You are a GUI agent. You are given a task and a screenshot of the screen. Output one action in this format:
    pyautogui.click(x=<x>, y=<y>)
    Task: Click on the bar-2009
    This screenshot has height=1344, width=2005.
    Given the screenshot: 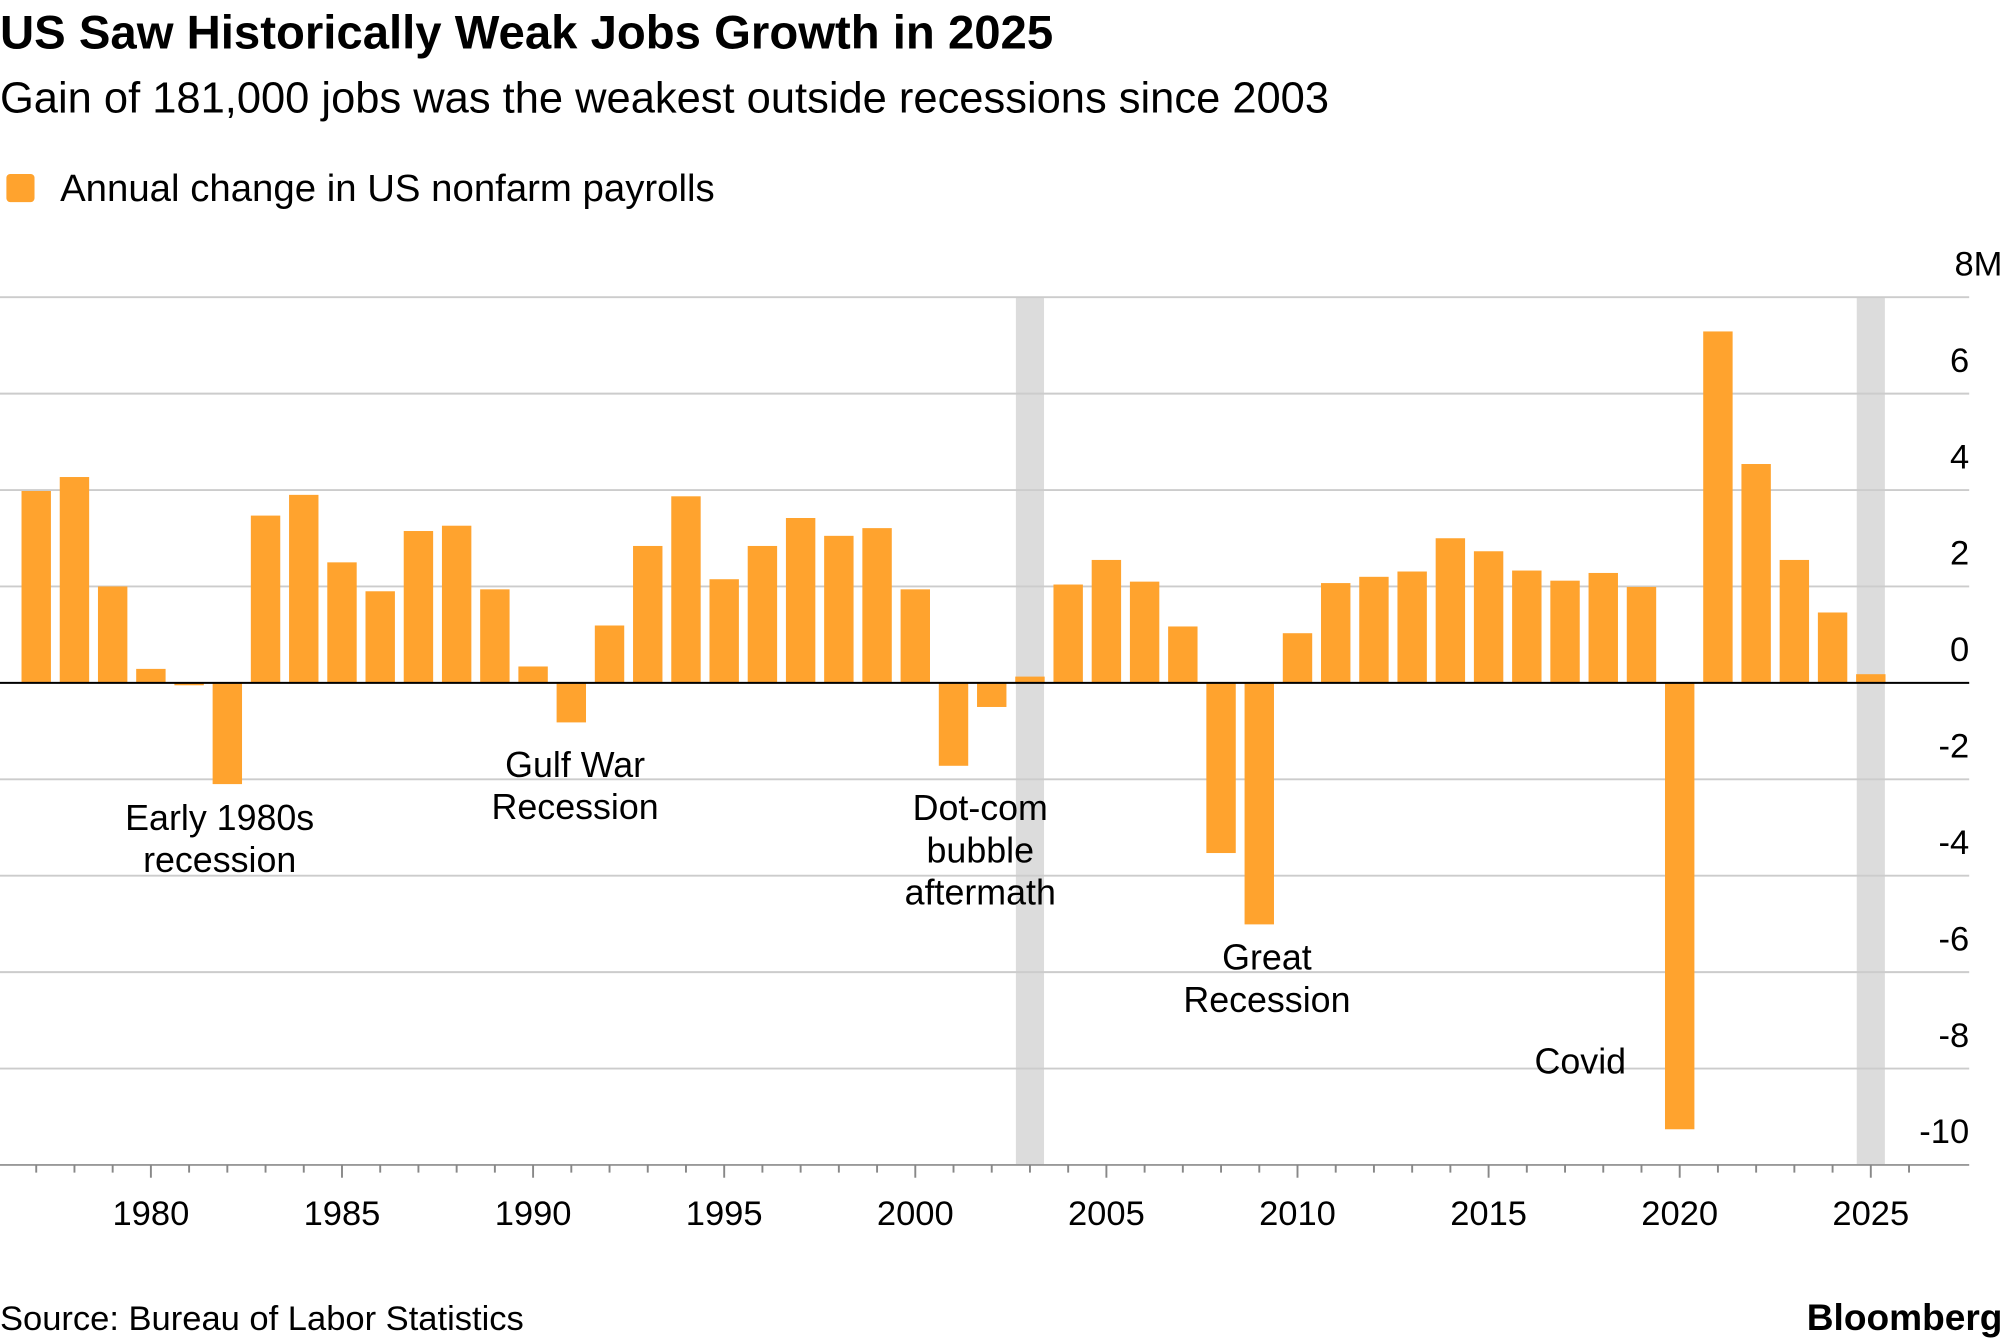 What is the action you would take?
    pyautogui.click(x=1259, y=803)
    